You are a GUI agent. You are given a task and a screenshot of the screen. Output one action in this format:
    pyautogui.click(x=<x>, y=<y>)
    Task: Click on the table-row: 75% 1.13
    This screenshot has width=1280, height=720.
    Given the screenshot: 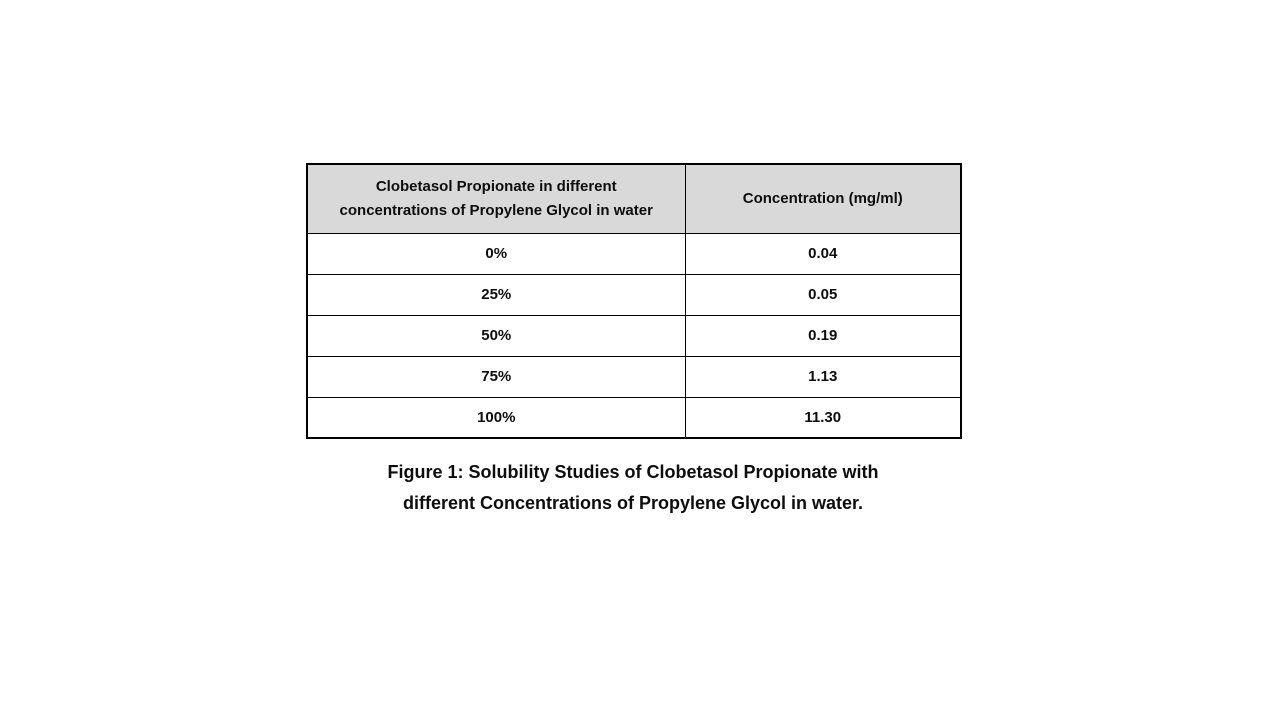 What is the action you would take?
    pyautogui.click(x=634, y=376)
    